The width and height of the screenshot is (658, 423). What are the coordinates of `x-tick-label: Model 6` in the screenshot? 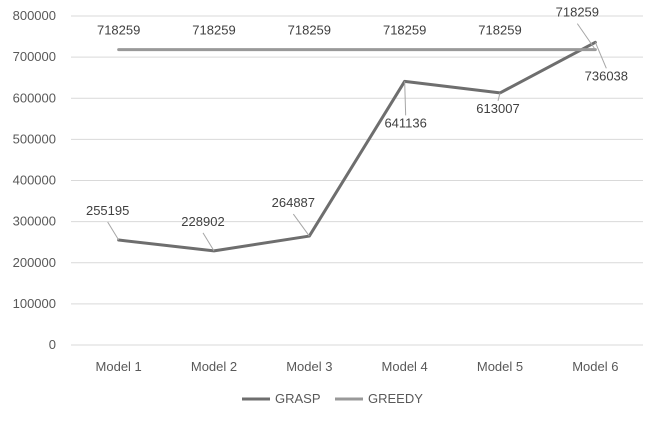 It's located at (595, 366).